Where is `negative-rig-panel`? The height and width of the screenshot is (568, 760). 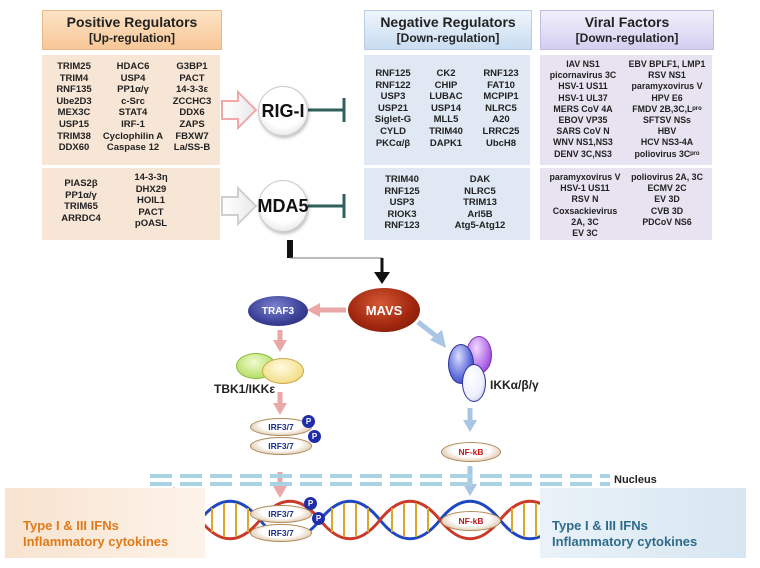
negative-rig-panel is located at coordinates (447, 110).